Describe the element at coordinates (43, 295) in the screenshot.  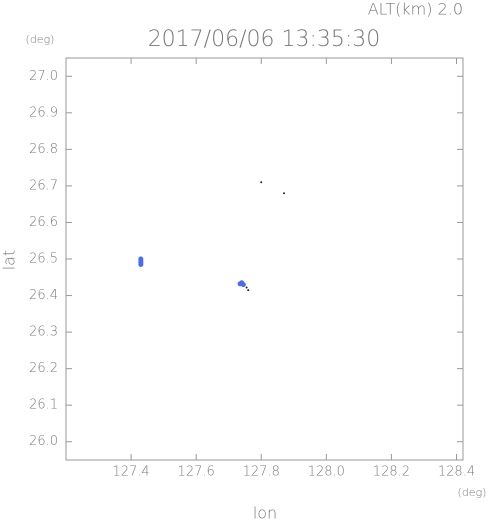
I see `y-tick-label: 26.4` at that location.